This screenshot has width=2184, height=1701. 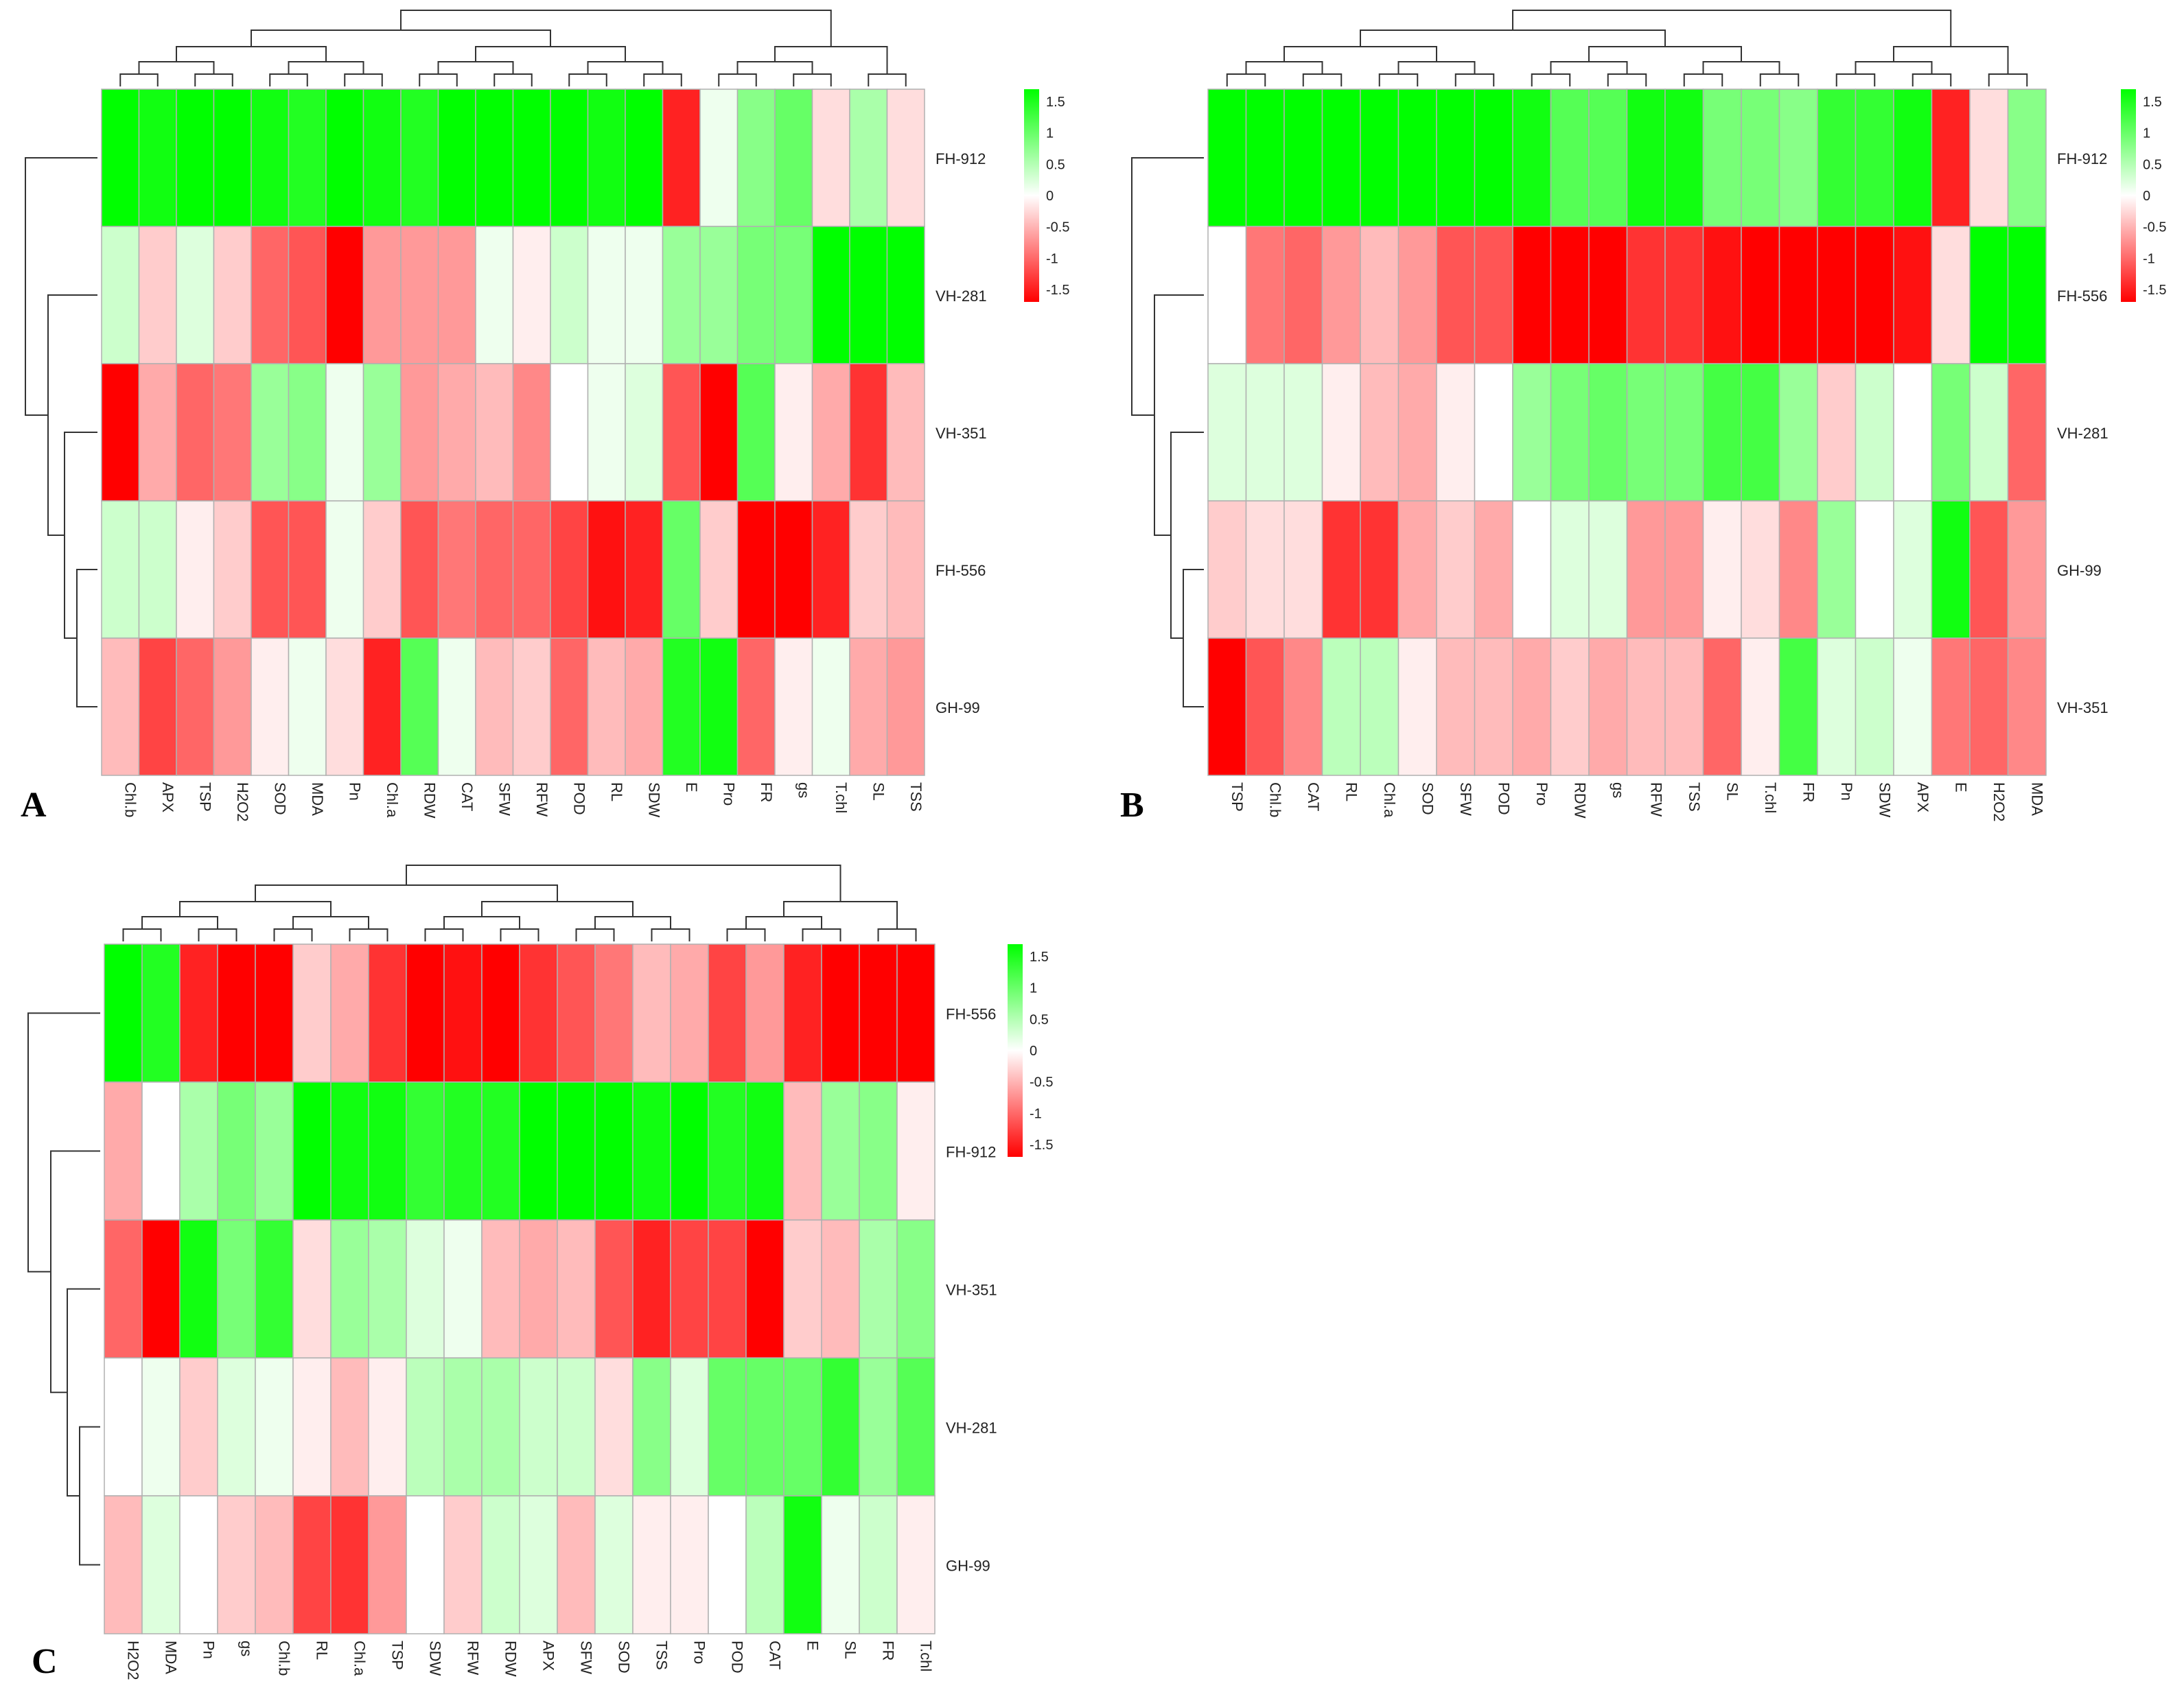 I want to click on legend-tick-label: 0.5, so click(x=2152, y=164).